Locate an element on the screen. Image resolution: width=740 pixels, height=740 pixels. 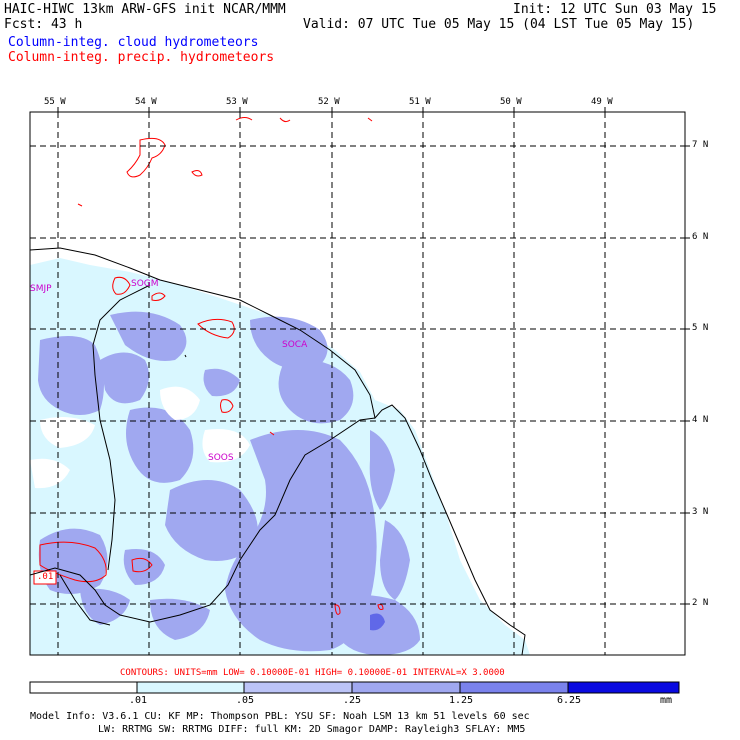
lon-label: 52 W is located at coordinates (329, 102).